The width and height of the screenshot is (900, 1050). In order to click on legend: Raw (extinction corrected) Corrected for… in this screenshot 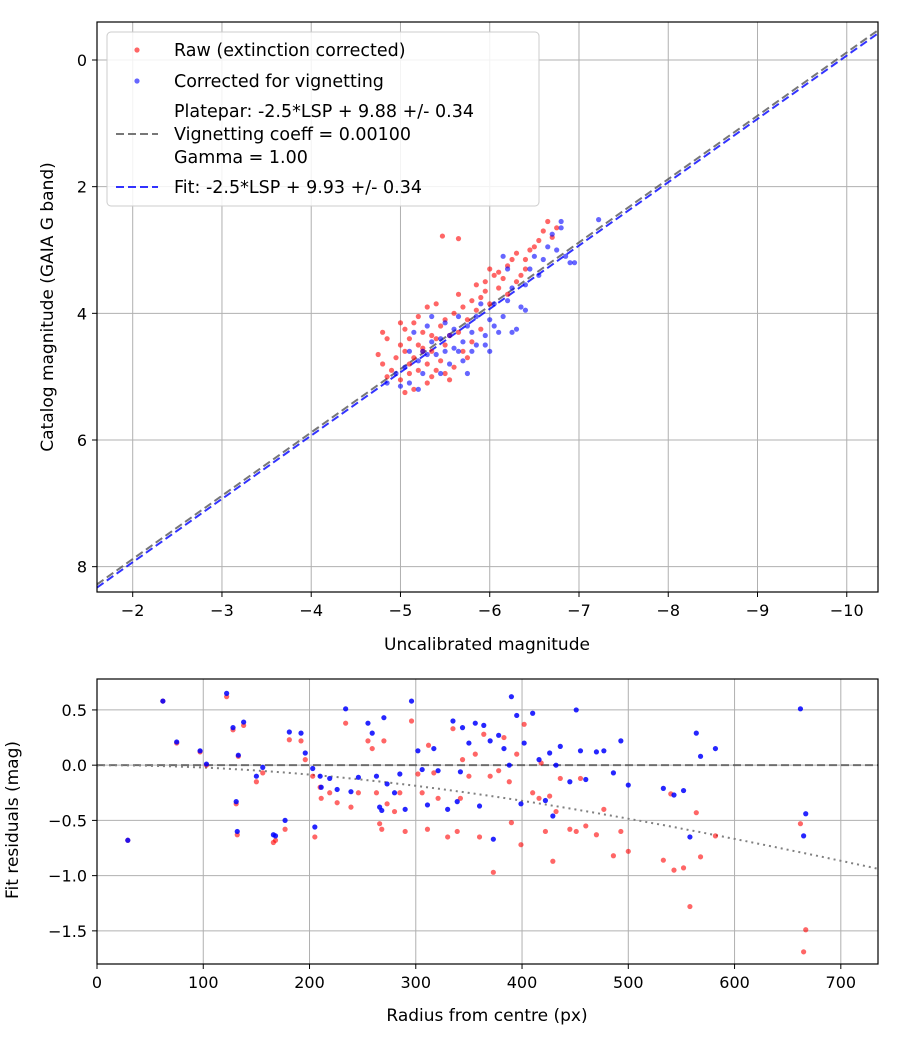, I will do `click(323, 119)`.